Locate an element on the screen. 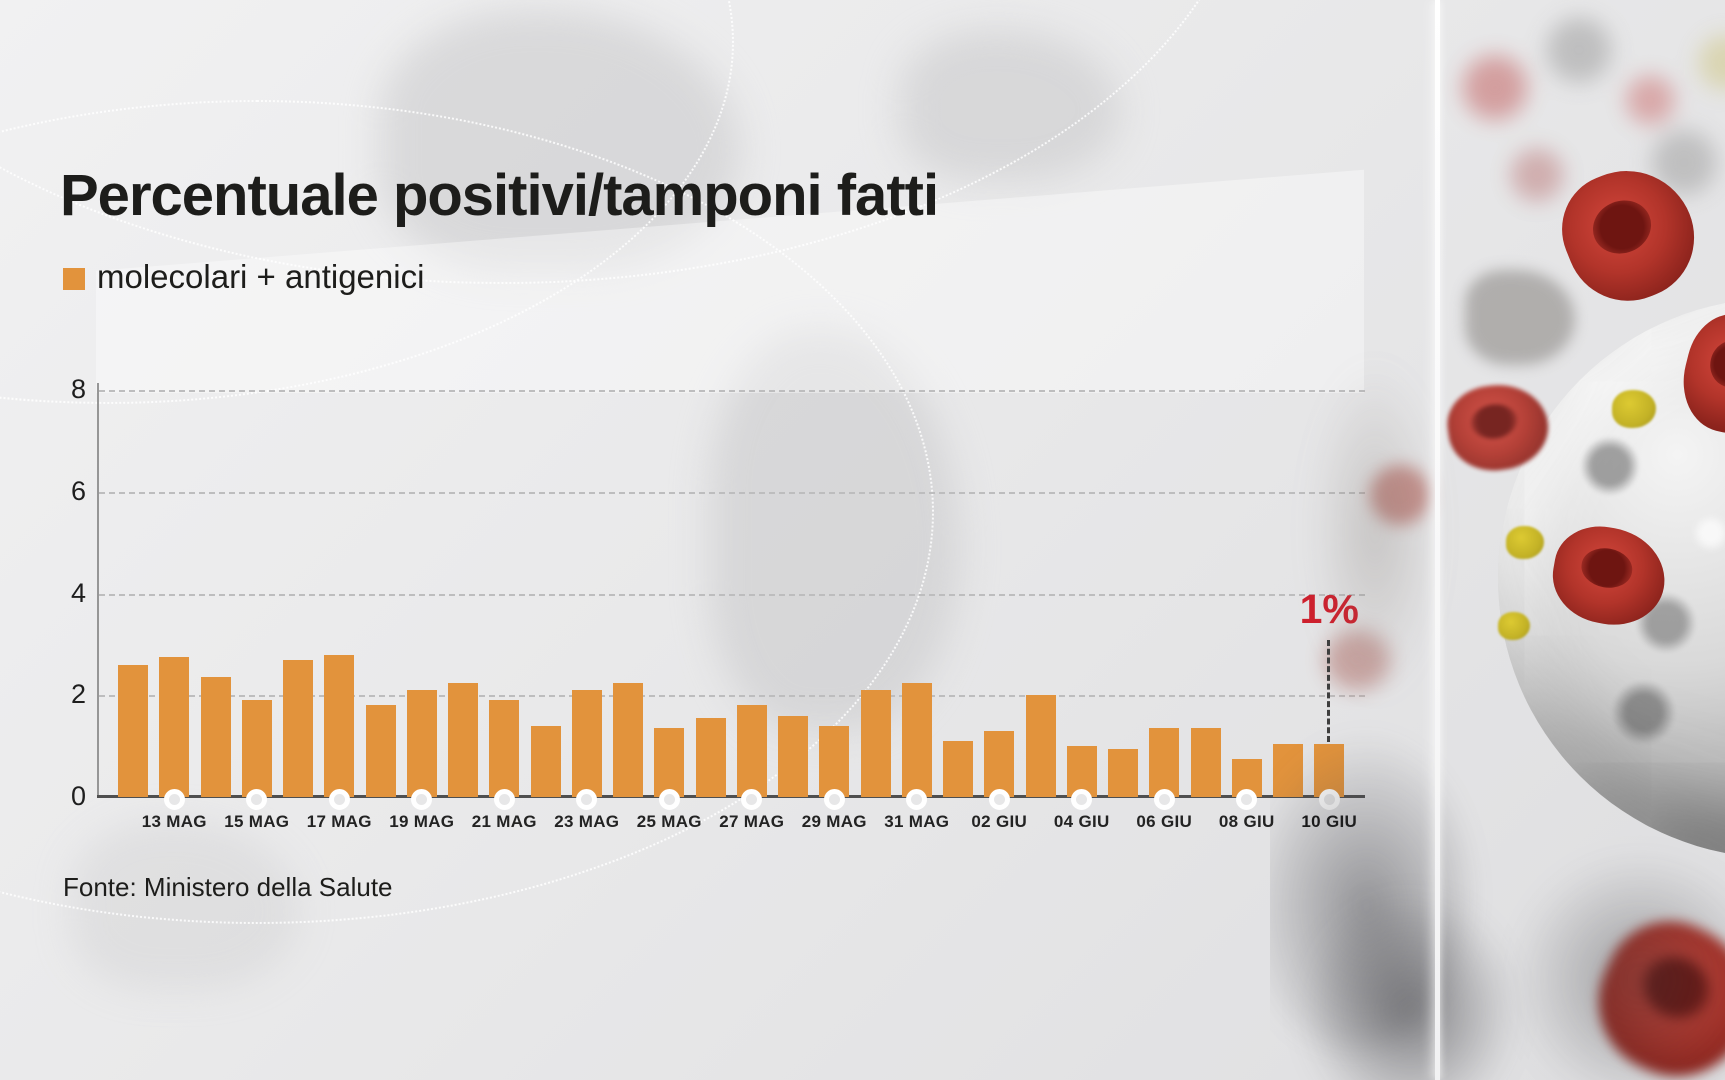 Image resolution: width=1725 pixels, height=1080 pixels. annotation-value: 1% is located at coordinates (1329, 609).